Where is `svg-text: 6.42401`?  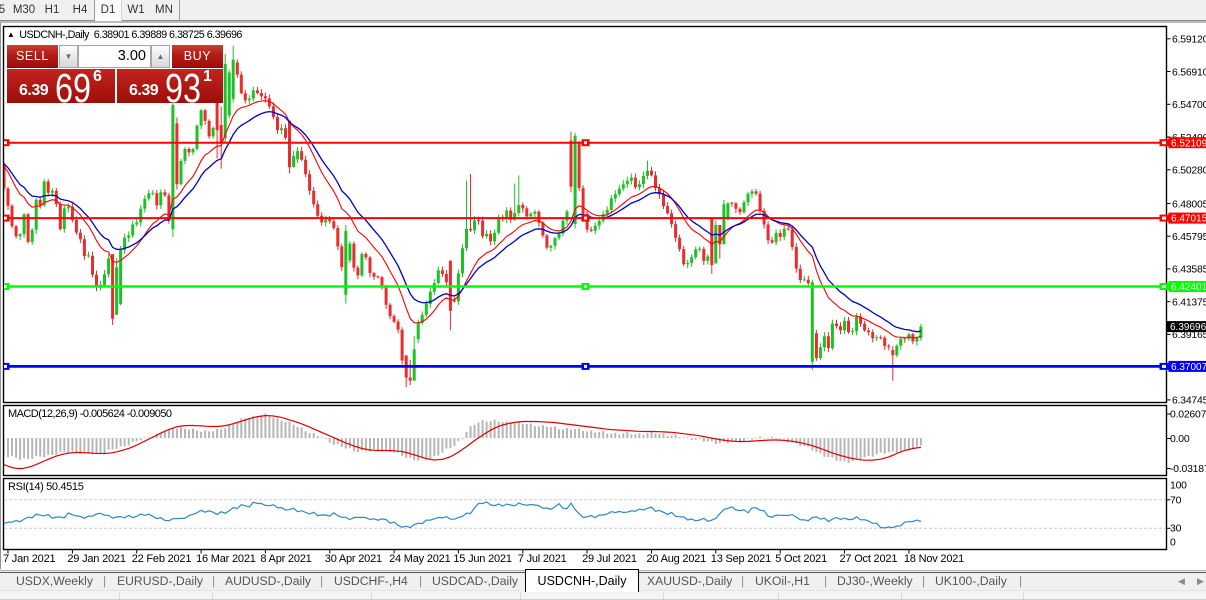 svg-text: 6.42401 is located at coordinates (1188, 287).